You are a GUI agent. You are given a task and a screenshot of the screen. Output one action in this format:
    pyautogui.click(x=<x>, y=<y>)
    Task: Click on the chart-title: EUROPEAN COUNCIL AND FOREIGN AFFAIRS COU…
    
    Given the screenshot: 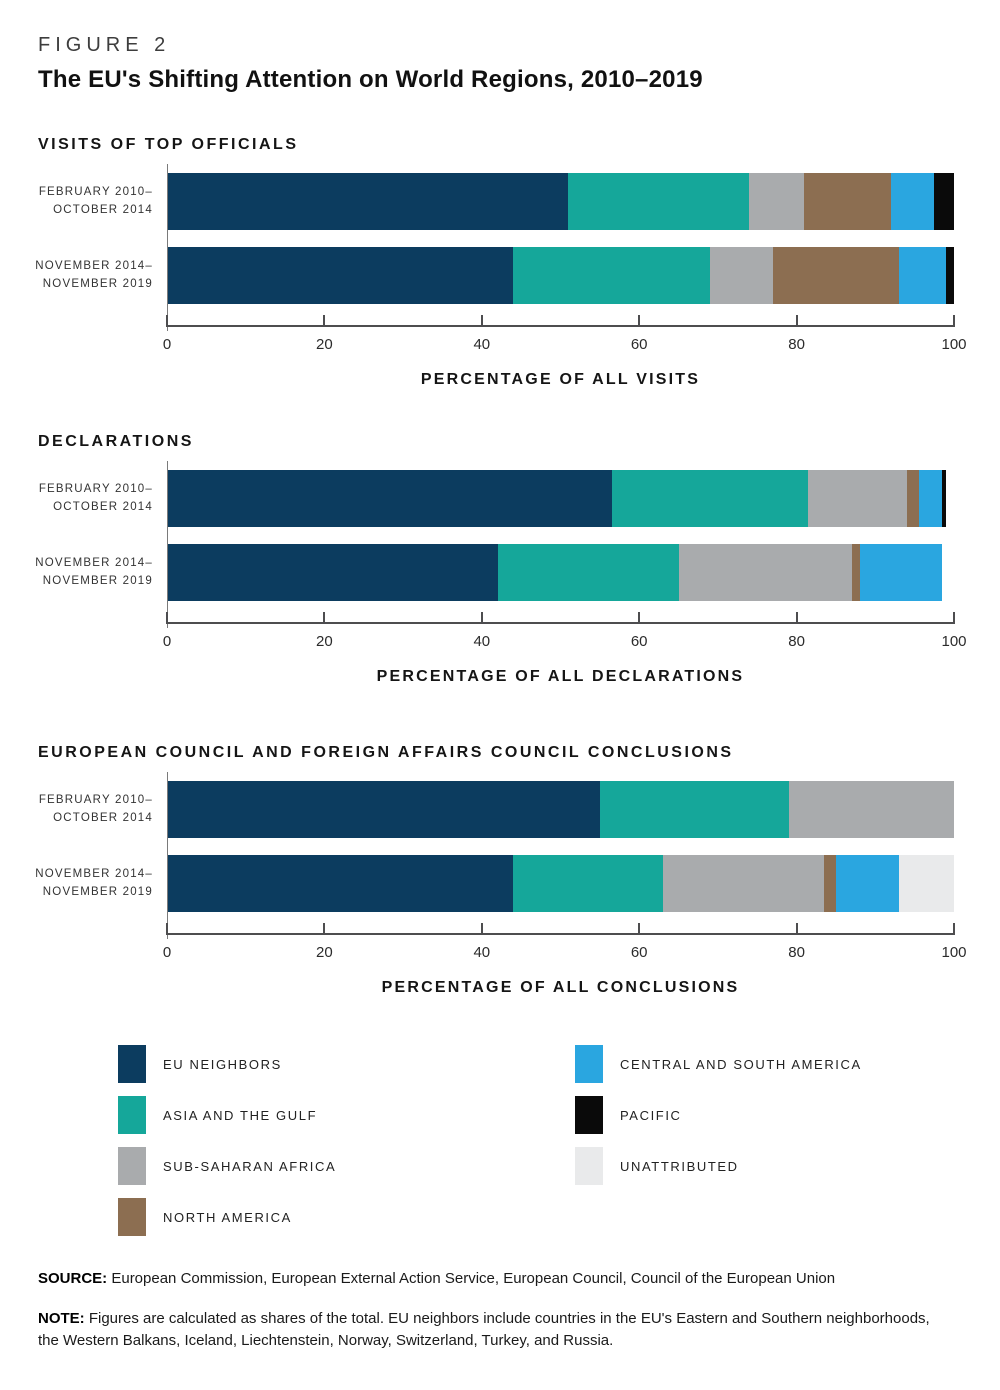 What is the action you would take?
    pyautogui.click(x=386, y=752)
    